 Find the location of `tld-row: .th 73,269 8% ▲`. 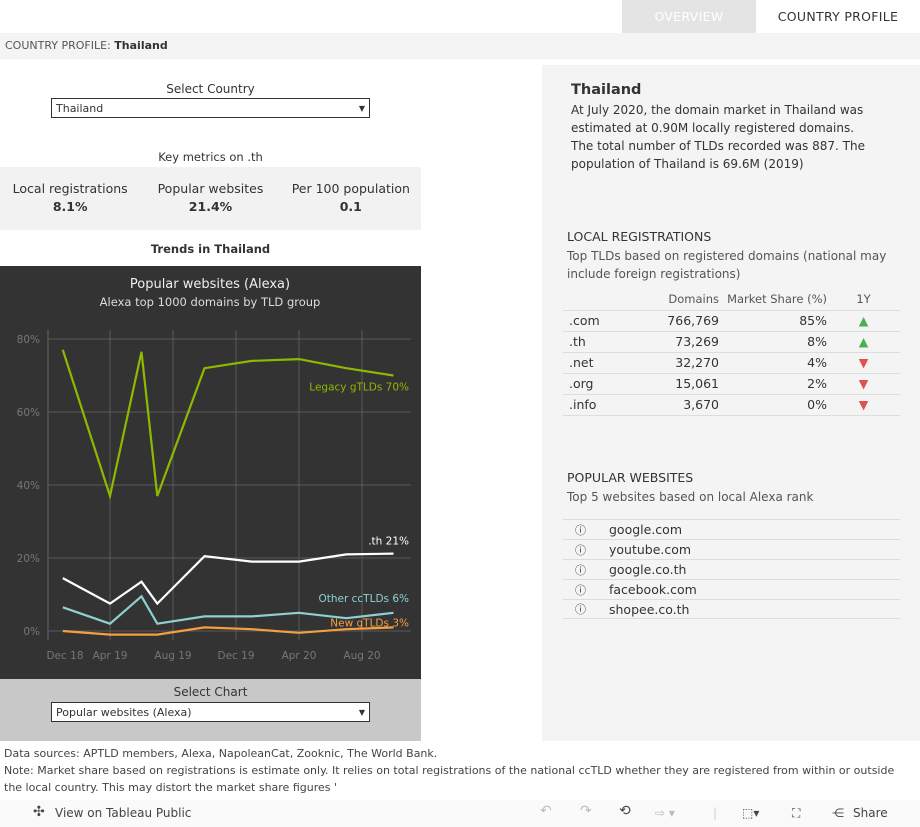

tld-row: .th 73,269 8% ▲ is located at coordinates (731, 342).